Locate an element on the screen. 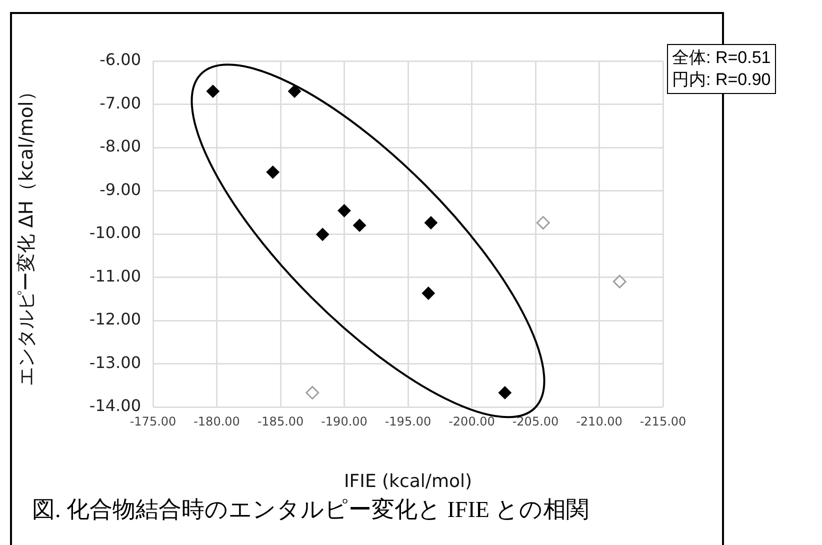  x-tick-label: -210.00 is located at coordinates (599, 421).